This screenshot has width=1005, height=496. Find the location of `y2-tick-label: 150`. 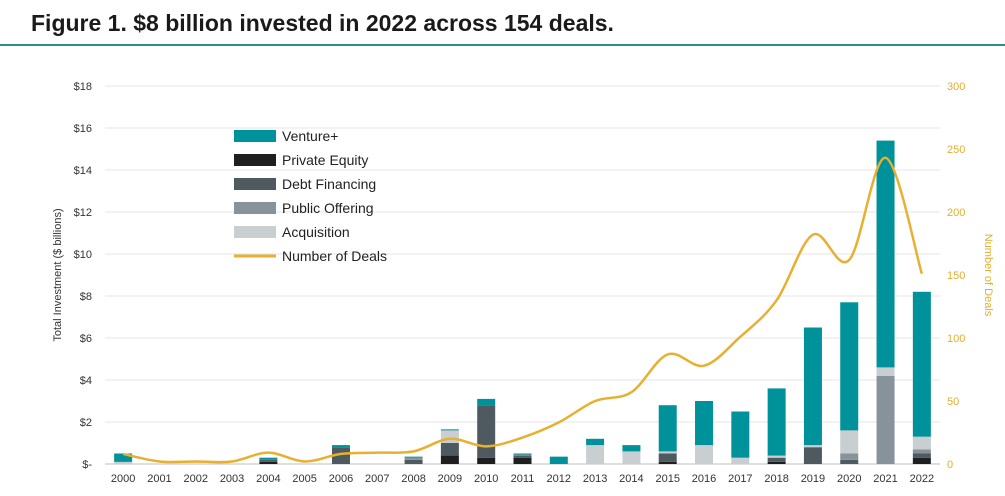

y2-tick-label: 150 is located at coordinates (956, 276).